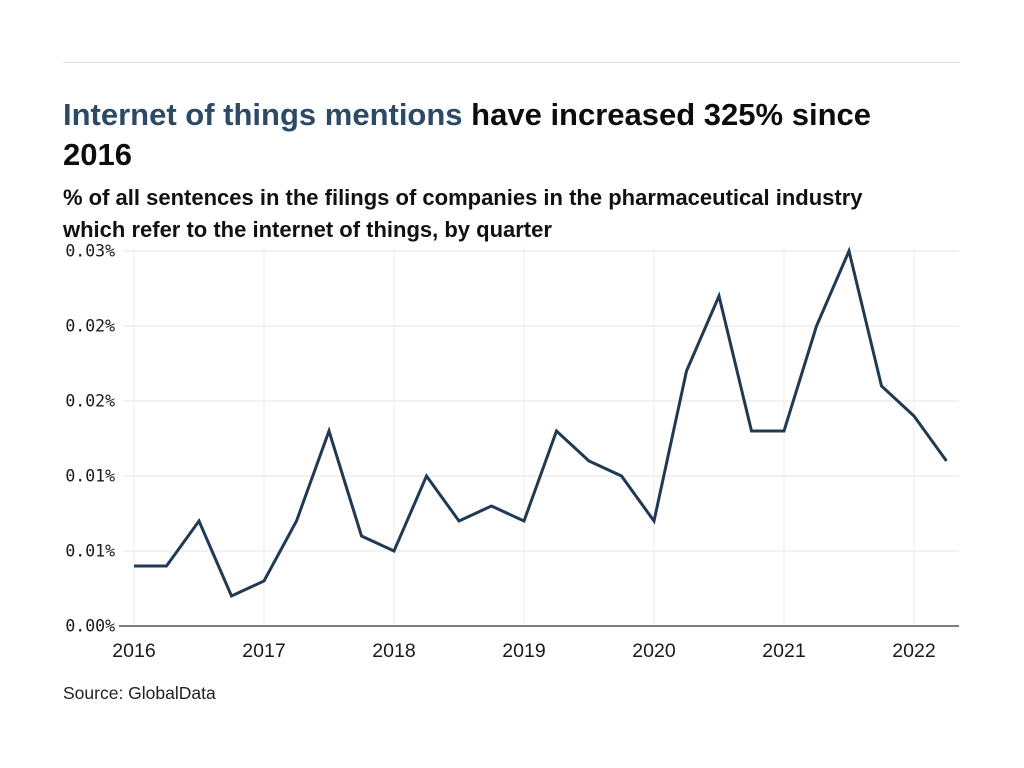  Describe the element at coordinates (393, 651) in the screenshot. I see `x-tick-label: 2018` at that location.